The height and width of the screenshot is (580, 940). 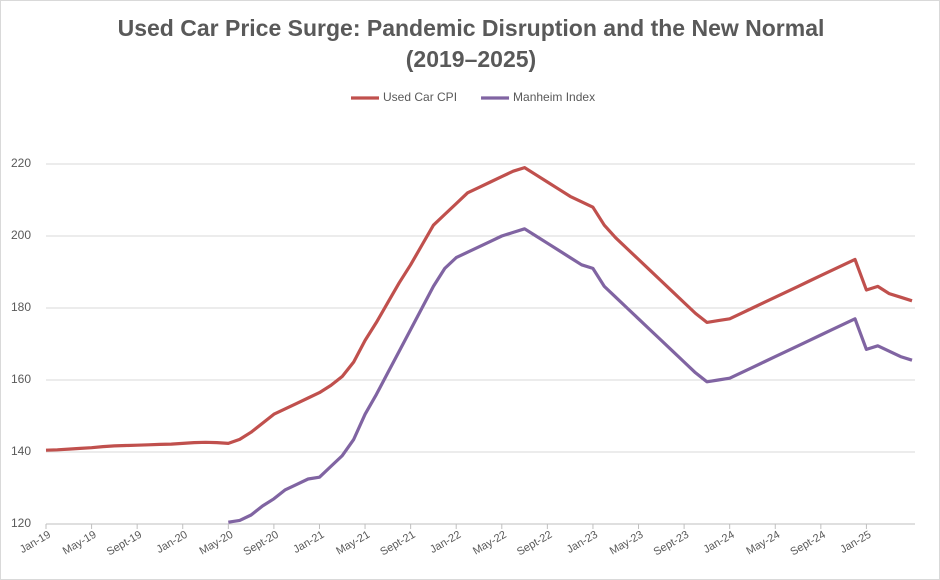 I want to click on x-tick-label: May-21, so click(x=353, y=543).